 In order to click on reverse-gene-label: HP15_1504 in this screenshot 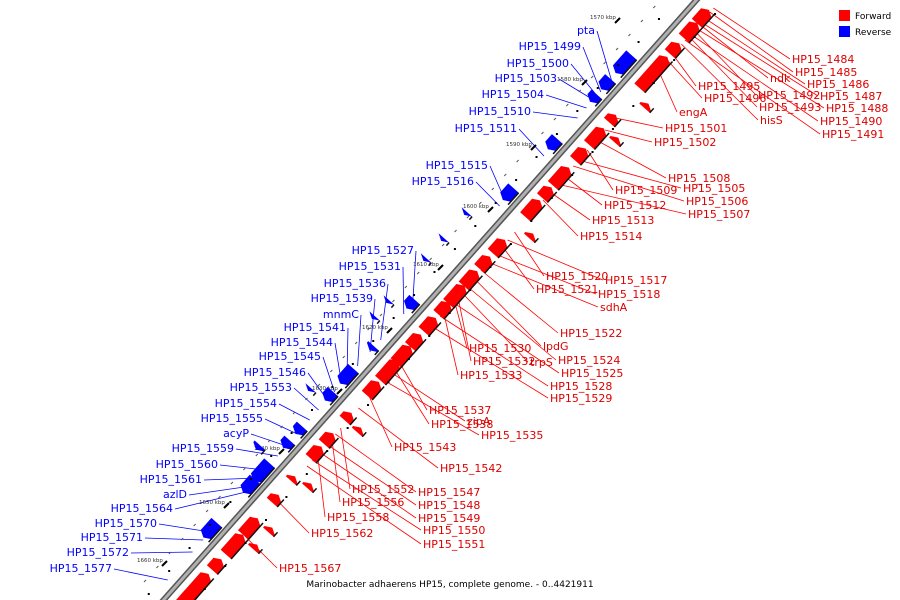, I will do `click(513, 94)`.